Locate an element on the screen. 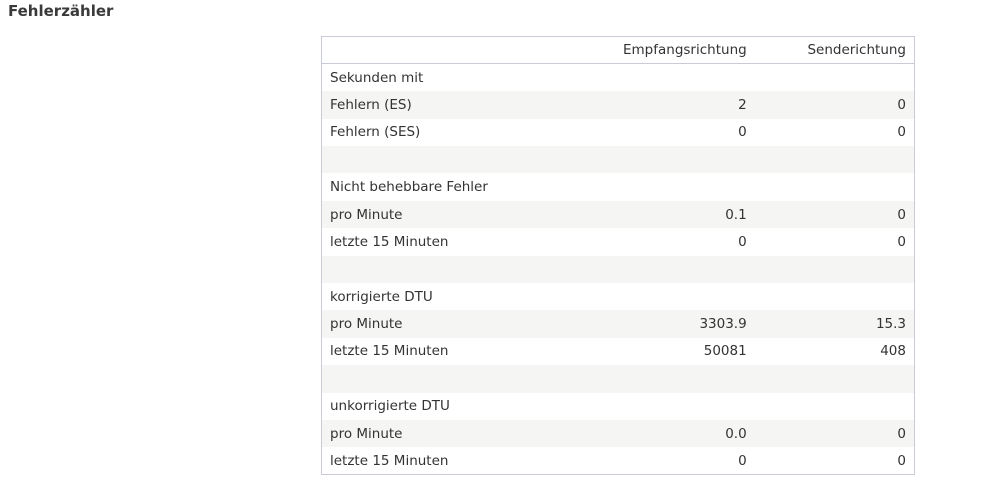 Image resolution: width=999 pixels, height=491 pixels. group-row: Nicht behebbare Fehler is located at coordinates (618, 186).